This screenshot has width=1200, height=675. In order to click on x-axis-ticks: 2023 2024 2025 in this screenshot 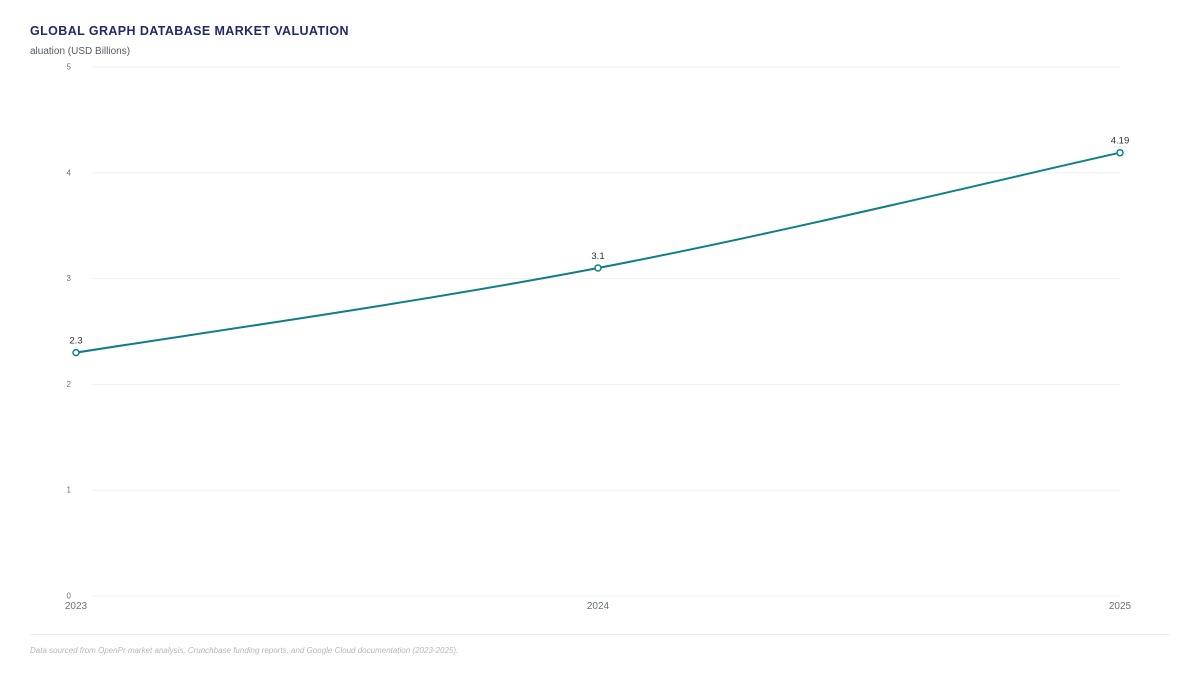, I will do `click(598, 606)`.